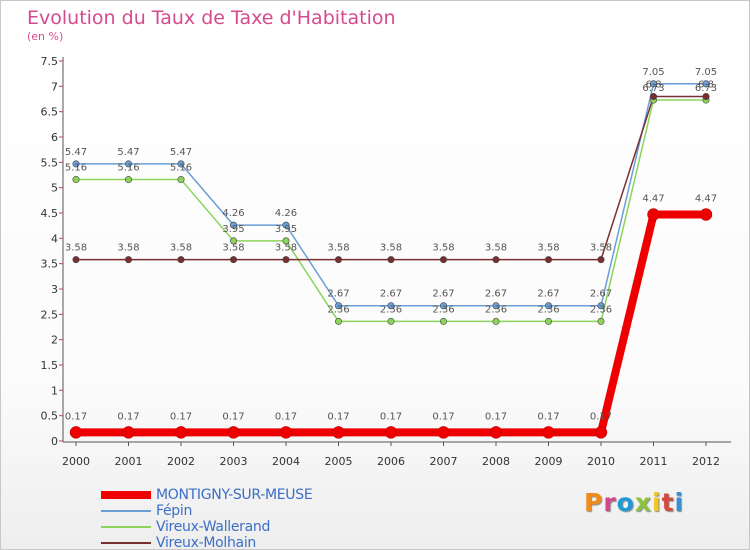  What do you see at coordinates (643, 502) in the screenshot?
I see `logo-letter: x` at bounding box center [643, 502].